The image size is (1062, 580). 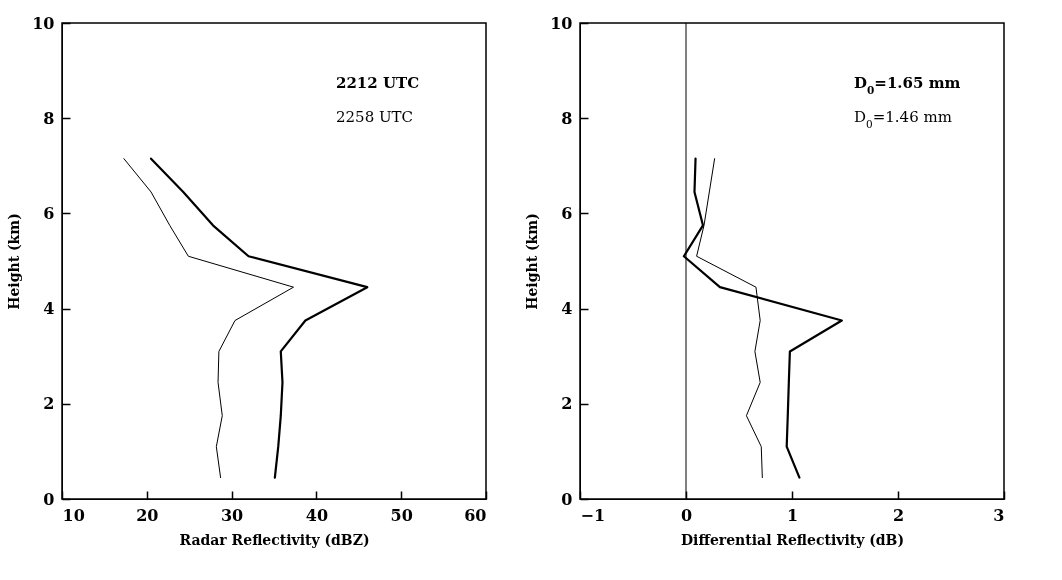 What do you see at coordinates (907, 85) in the screenshot?
I see `text: D$_{0}$=1.65 mm` at bounding box center [907, 85].